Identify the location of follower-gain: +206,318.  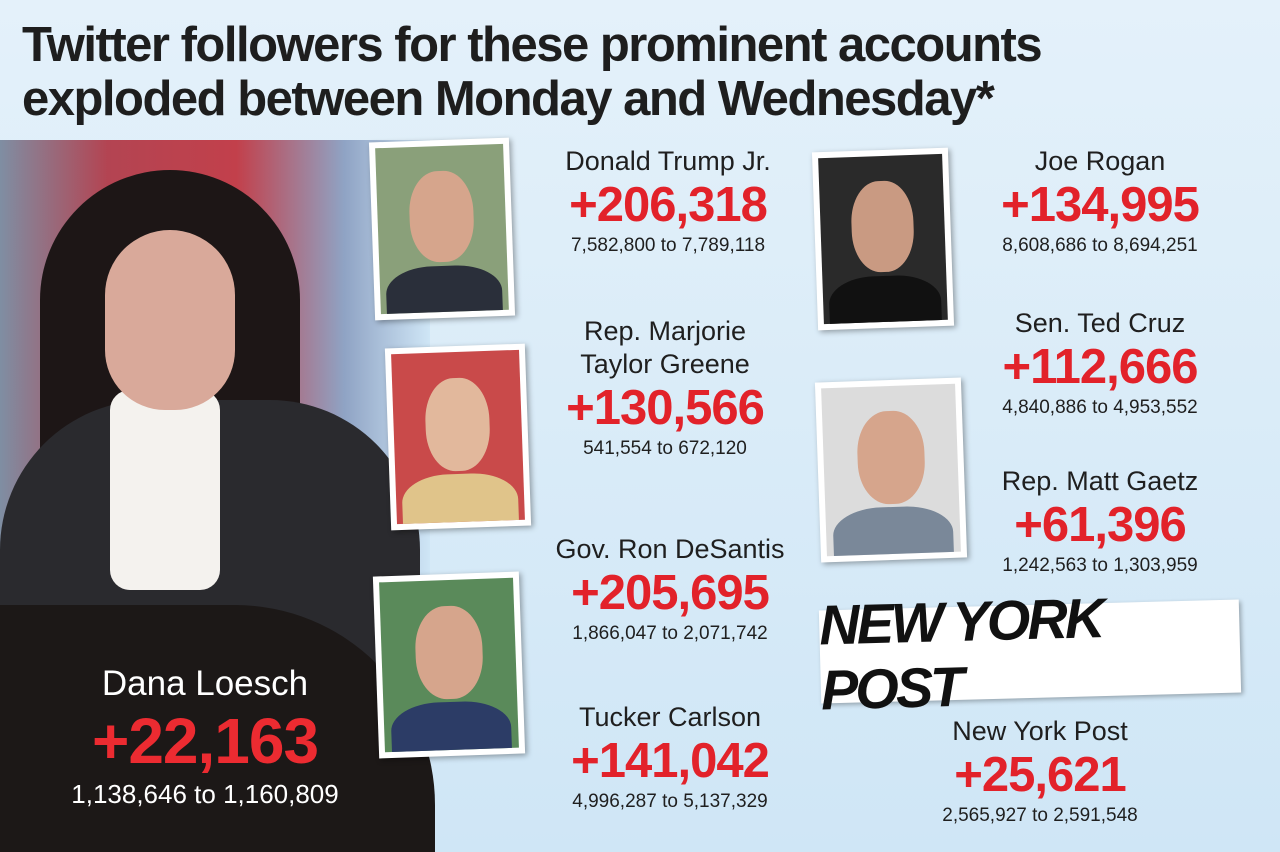
(668, 205).